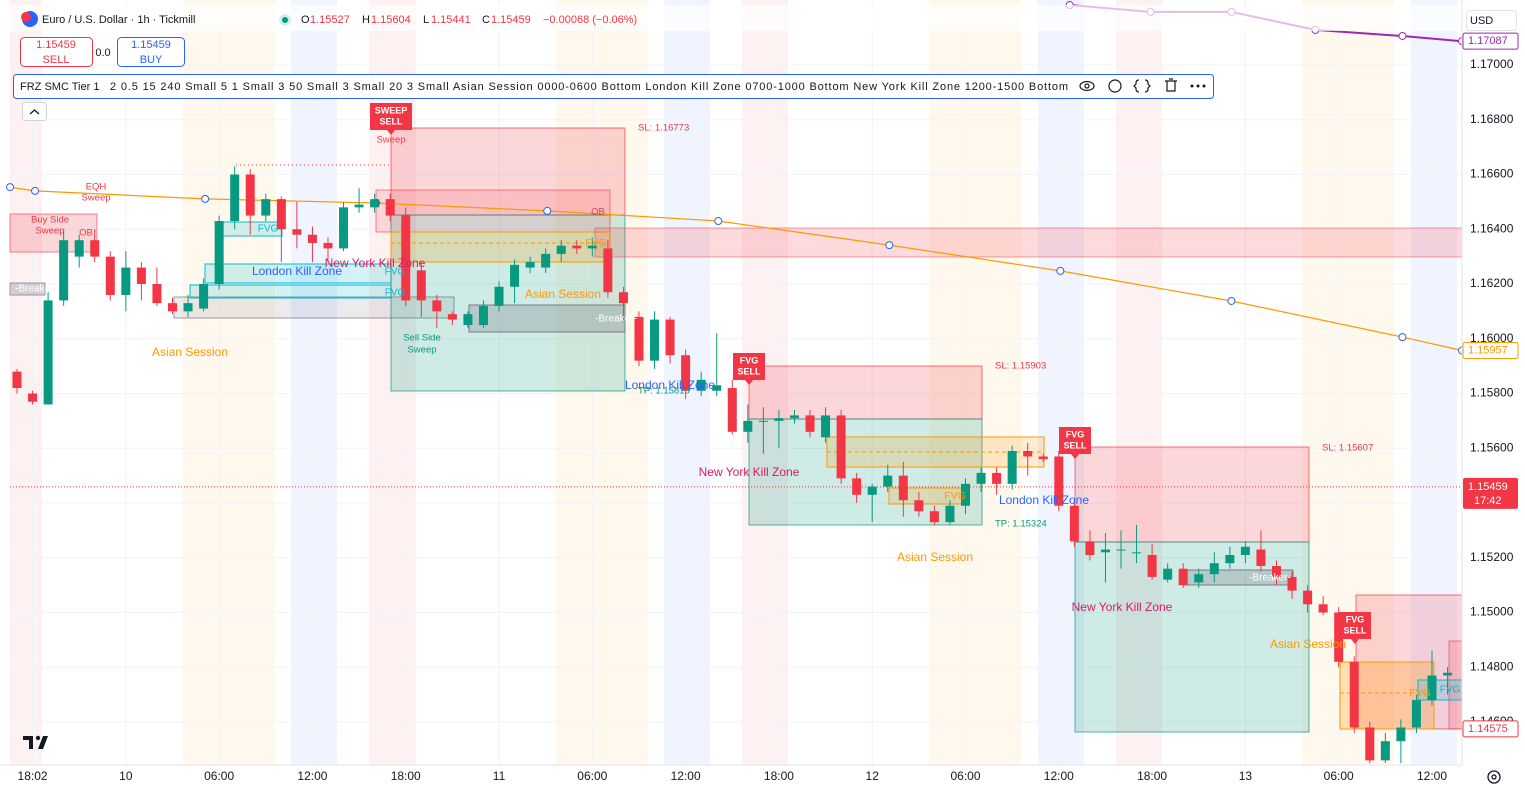 This screenshot has width=1525, height=797. What do you see at coordinates (1171, 85) in the screenshot?
I see `delete-icon` at bounding box center [1171, 85].